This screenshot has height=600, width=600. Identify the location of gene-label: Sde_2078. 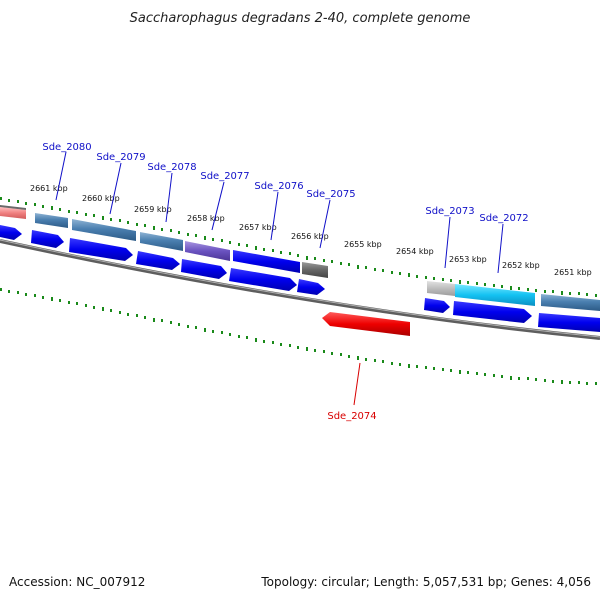
(171, 167).